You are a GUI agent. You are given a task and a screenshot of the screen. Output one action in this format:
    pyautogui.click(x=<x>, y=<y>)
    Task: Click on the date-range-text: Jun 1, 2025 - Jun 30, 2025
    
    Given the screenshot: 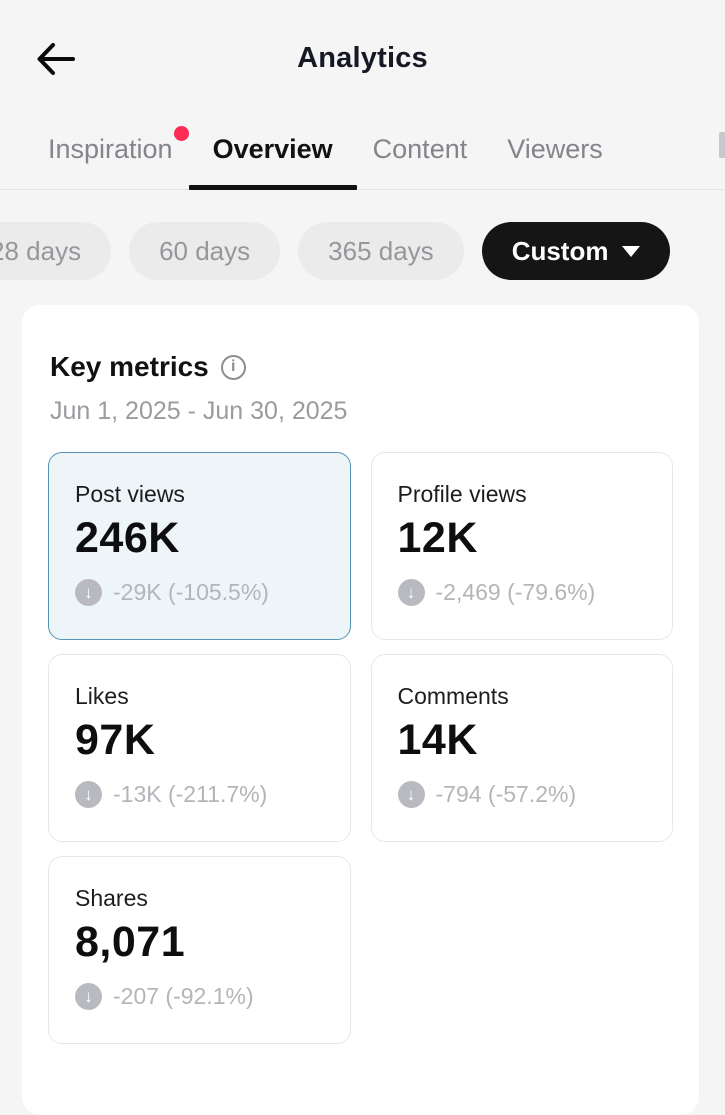 What is the action you would take?
    pyautogui.click(x=199, y=411)
    